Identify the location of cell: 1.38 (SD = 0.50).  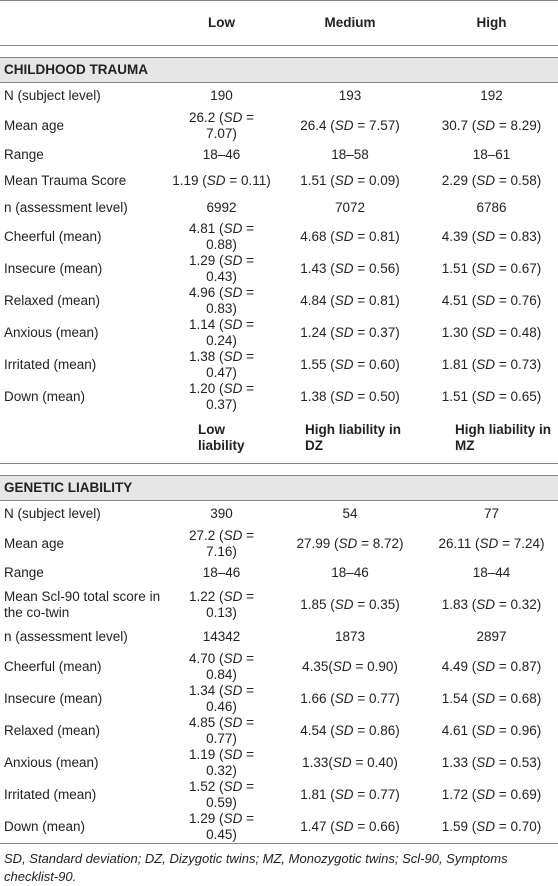
(350, 396).